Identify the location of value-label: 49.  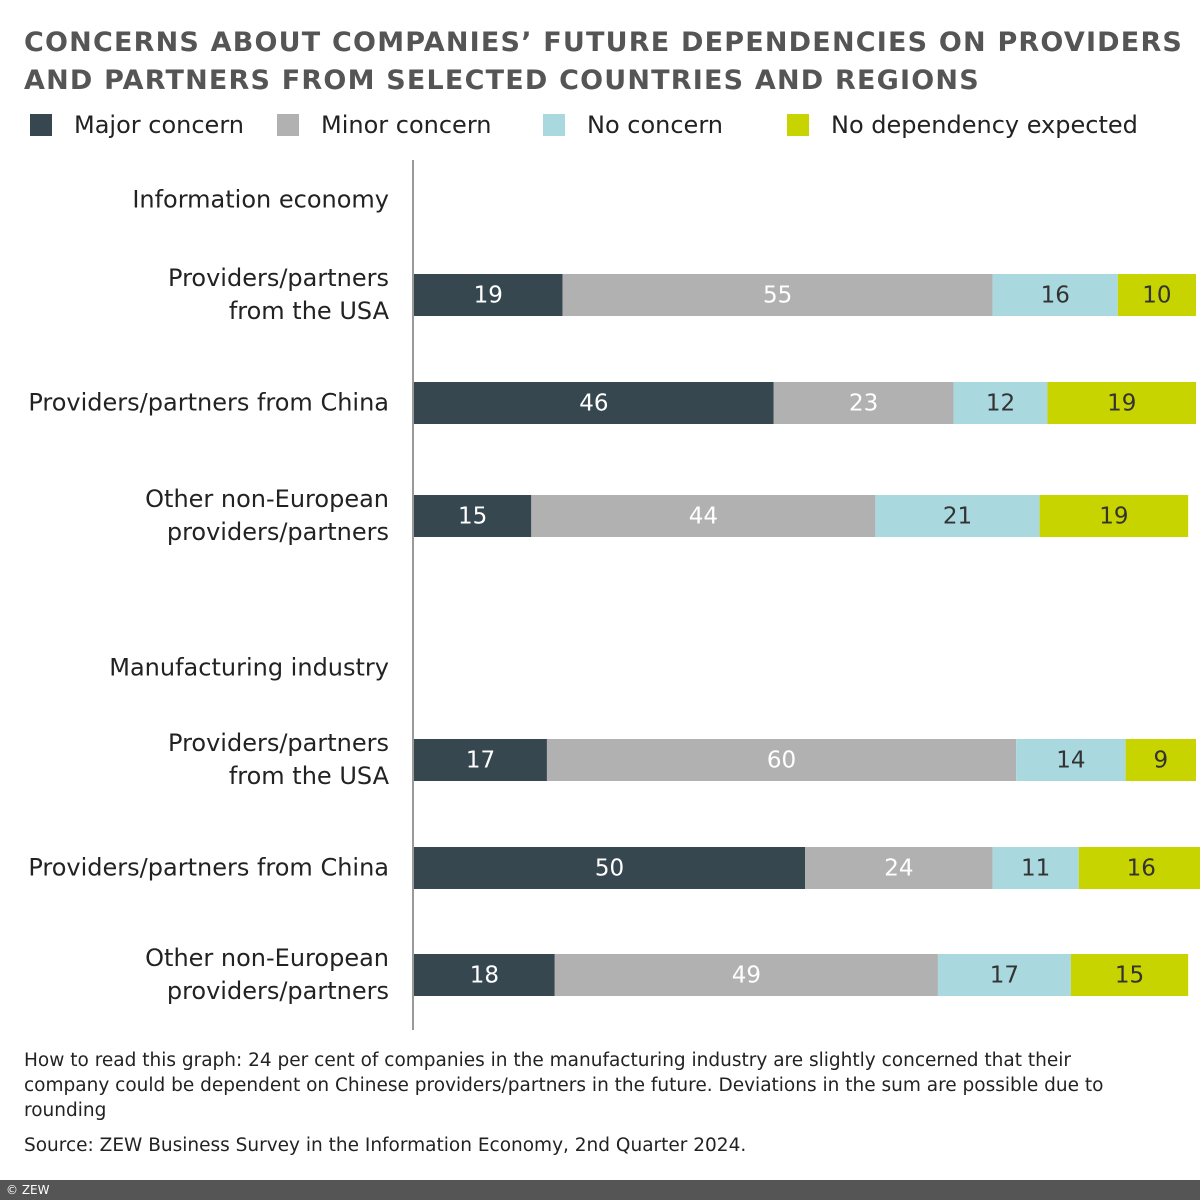
(746, 976).